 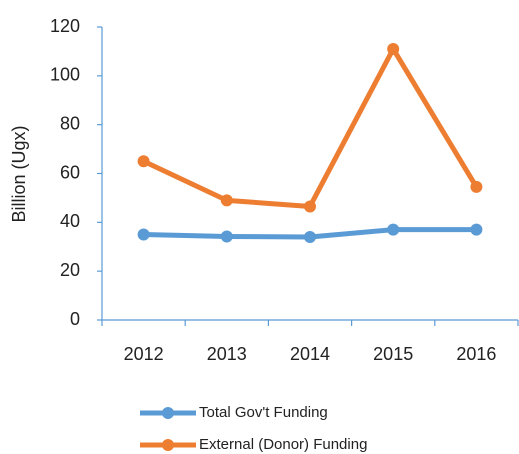 I want to click on y-axis-label: Billion (Ugx), so click(x=19, y=173).